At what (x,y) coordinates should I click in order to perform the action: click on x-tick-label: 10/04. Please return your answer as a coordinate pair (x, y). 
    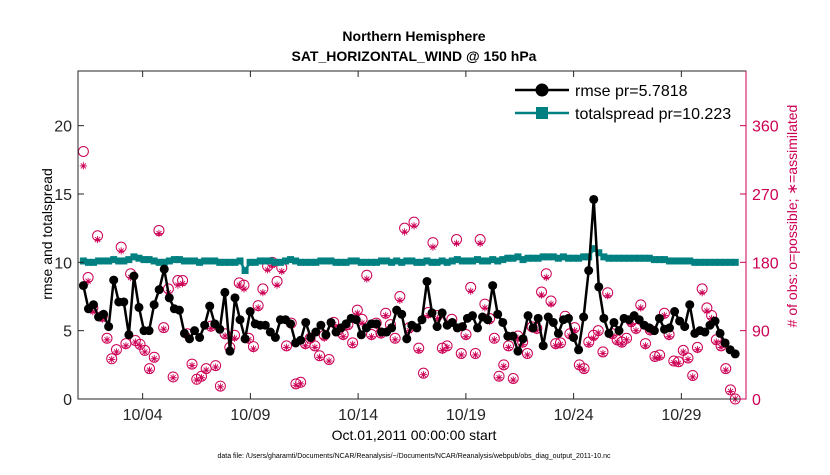
    Looking at the image, I should click on (143, 415).